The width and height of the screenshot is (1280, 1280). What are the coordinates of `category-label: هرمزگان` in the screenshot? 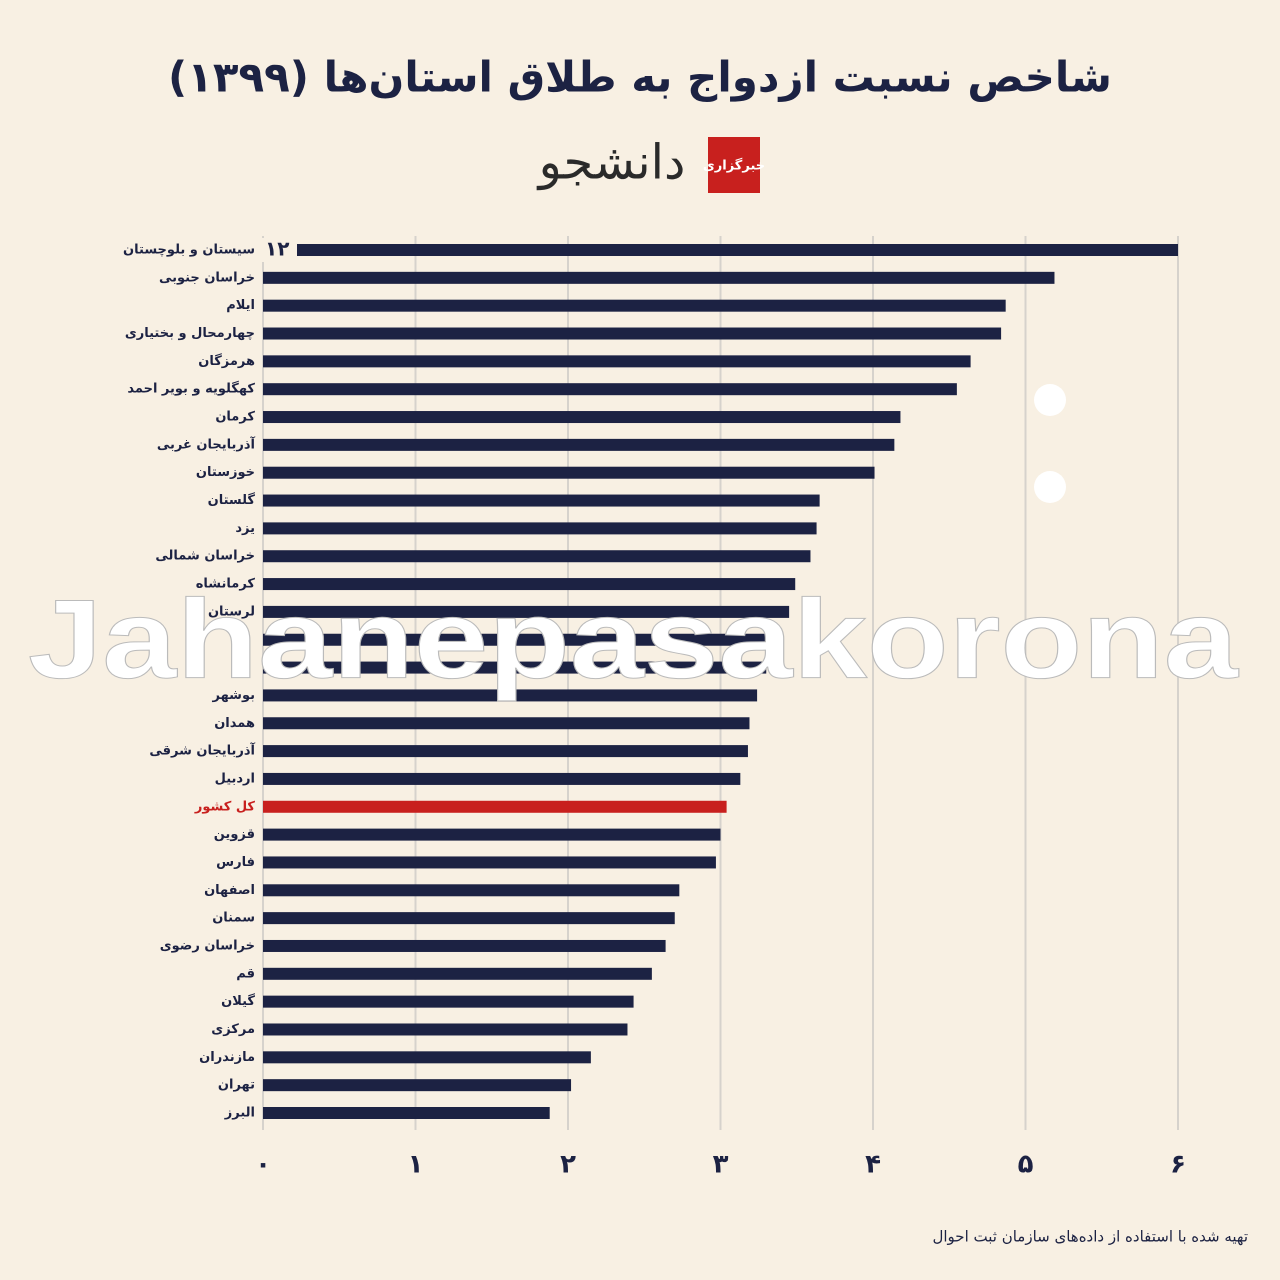 It's located at (226, 361).